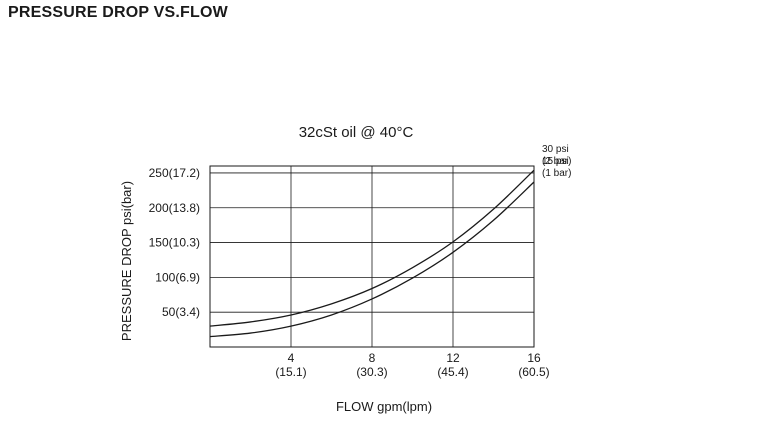  Describe the element at coordinates (118, 12) in the screenshot. I see `page-heading: PRESSURE DROP VS.FLOW` at that location.